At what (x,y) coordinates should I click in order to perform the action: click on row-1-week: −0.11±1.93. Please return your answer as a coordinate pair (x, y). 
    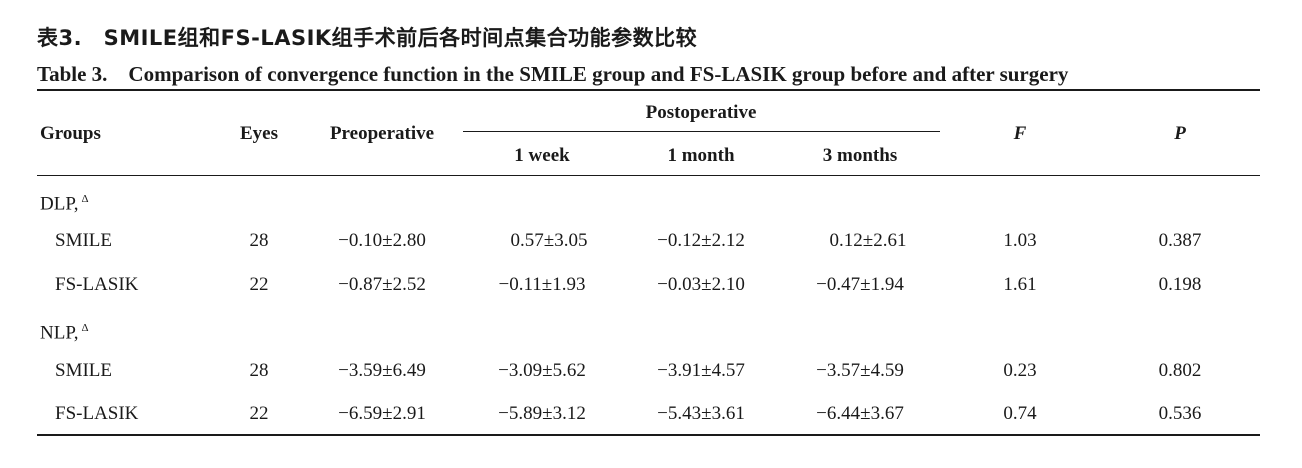
    Looking at the image, I should click on (542, 284).